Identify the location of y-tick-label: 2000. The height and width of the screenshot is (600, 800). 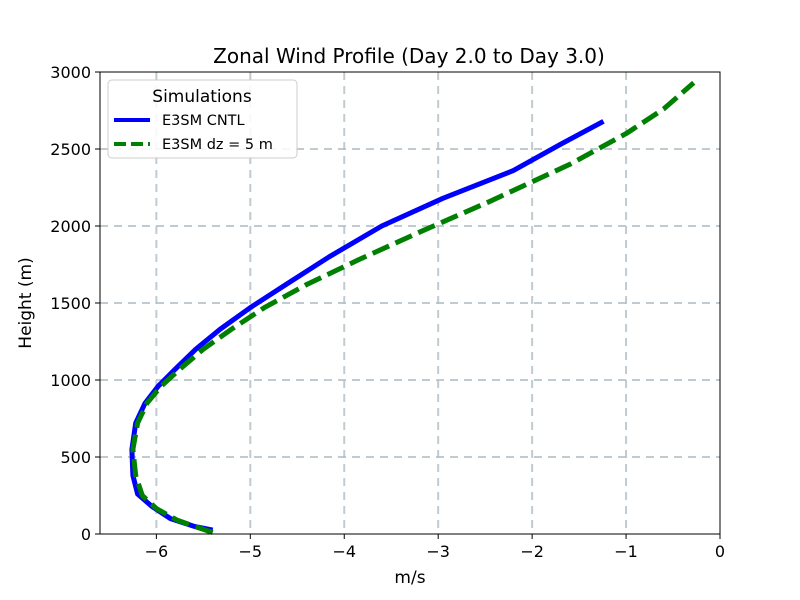
(70, 226).